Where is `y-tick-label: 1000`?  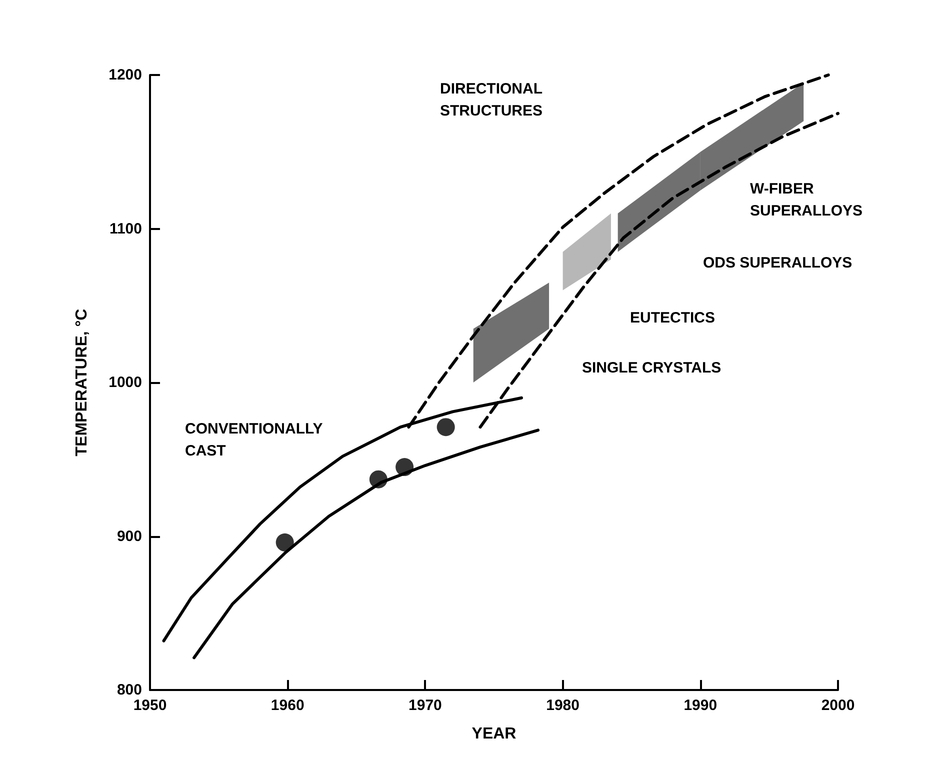 y-tick-label: 1000 is located at coordinates (125, 382).